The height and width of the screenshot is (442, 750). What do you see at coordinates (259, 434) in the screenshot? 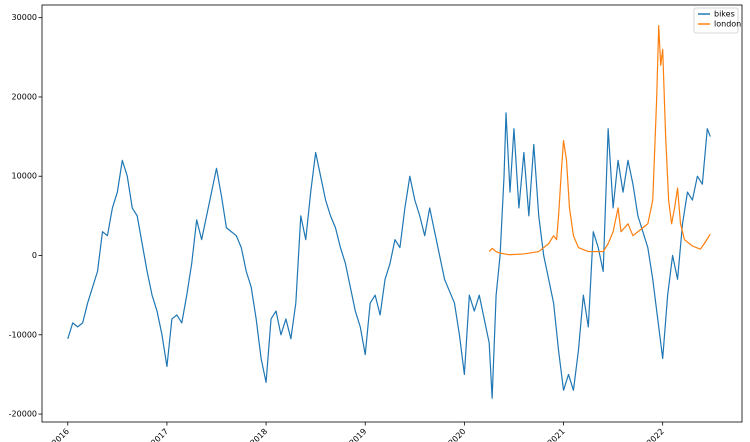
I see `x-tick-label: 2018` at bounding box center [259, 434].